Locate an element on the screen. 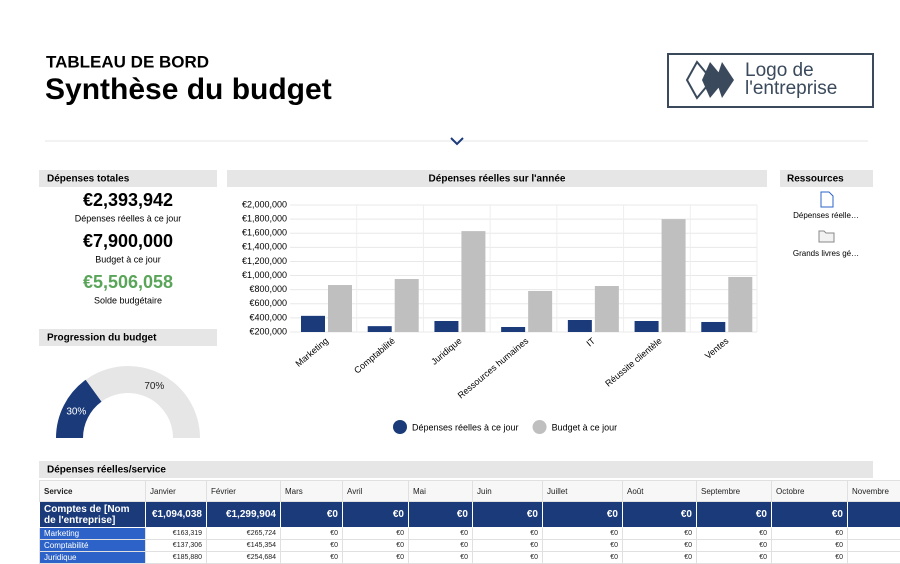 This screenshot has height=564, width=900. metric-label: Dépenses réelles à ce jour is located at coordinates (128, 218).